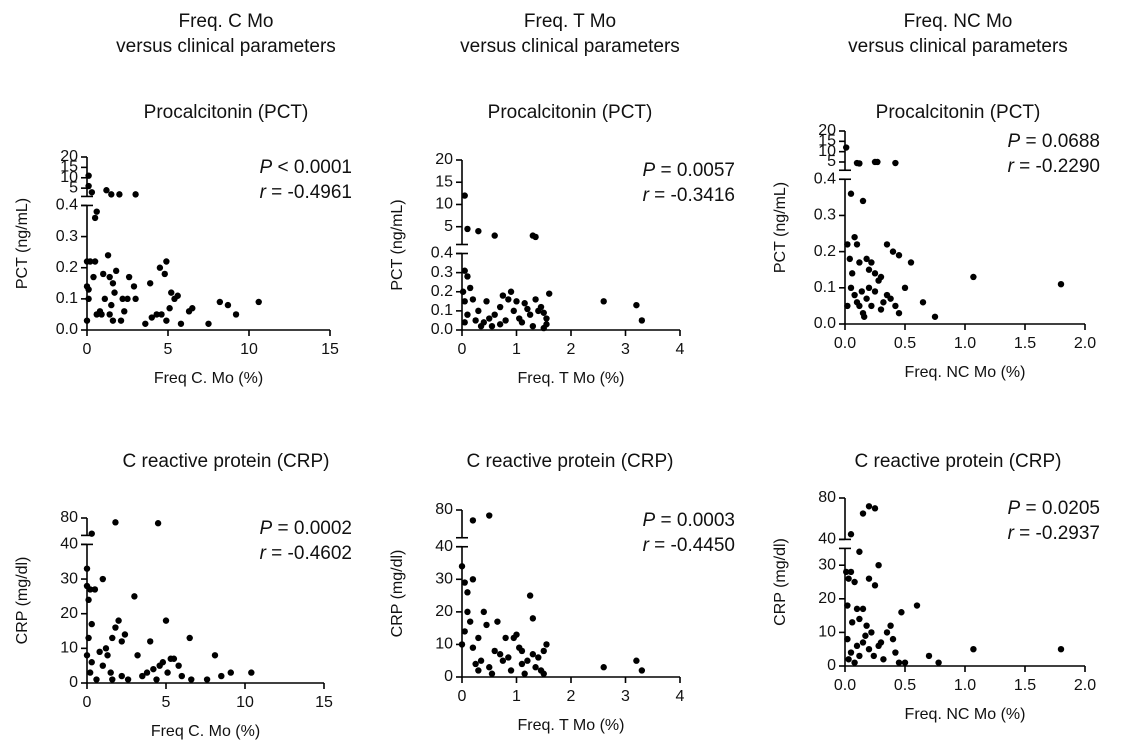  Describe the element at coordinates (306, 167) in the screenshot. I see `stat-annotation: P < 0.0001` at that location.